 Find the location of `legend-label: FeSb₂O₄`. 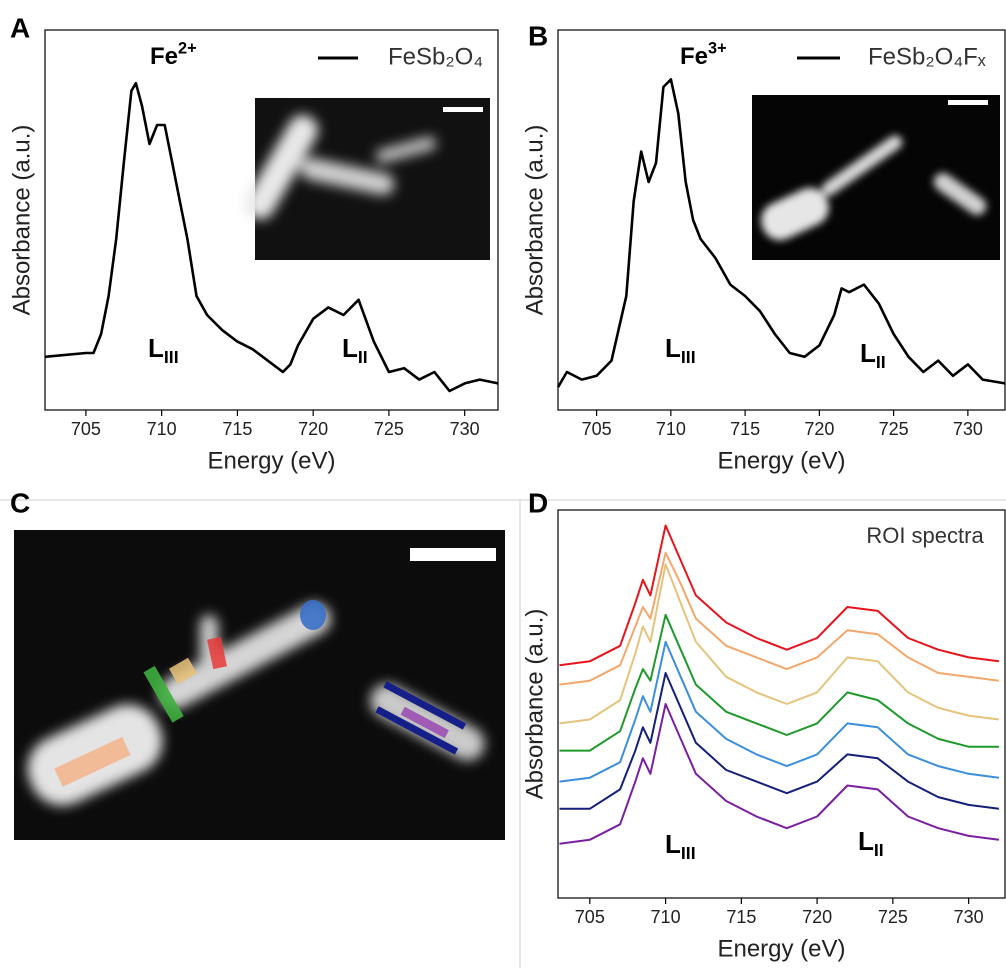

legend-label: FeSb₂O₄ is located at coordinates (435, 56).